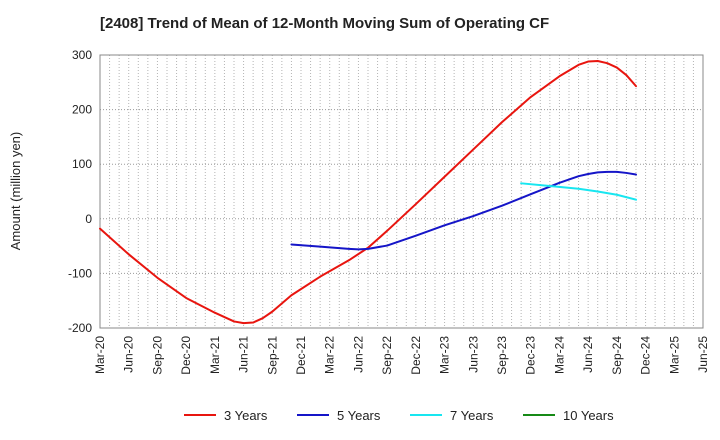 The image size is (720, 440). I want to click on legend-label: 5 Years, so click(359, 415).